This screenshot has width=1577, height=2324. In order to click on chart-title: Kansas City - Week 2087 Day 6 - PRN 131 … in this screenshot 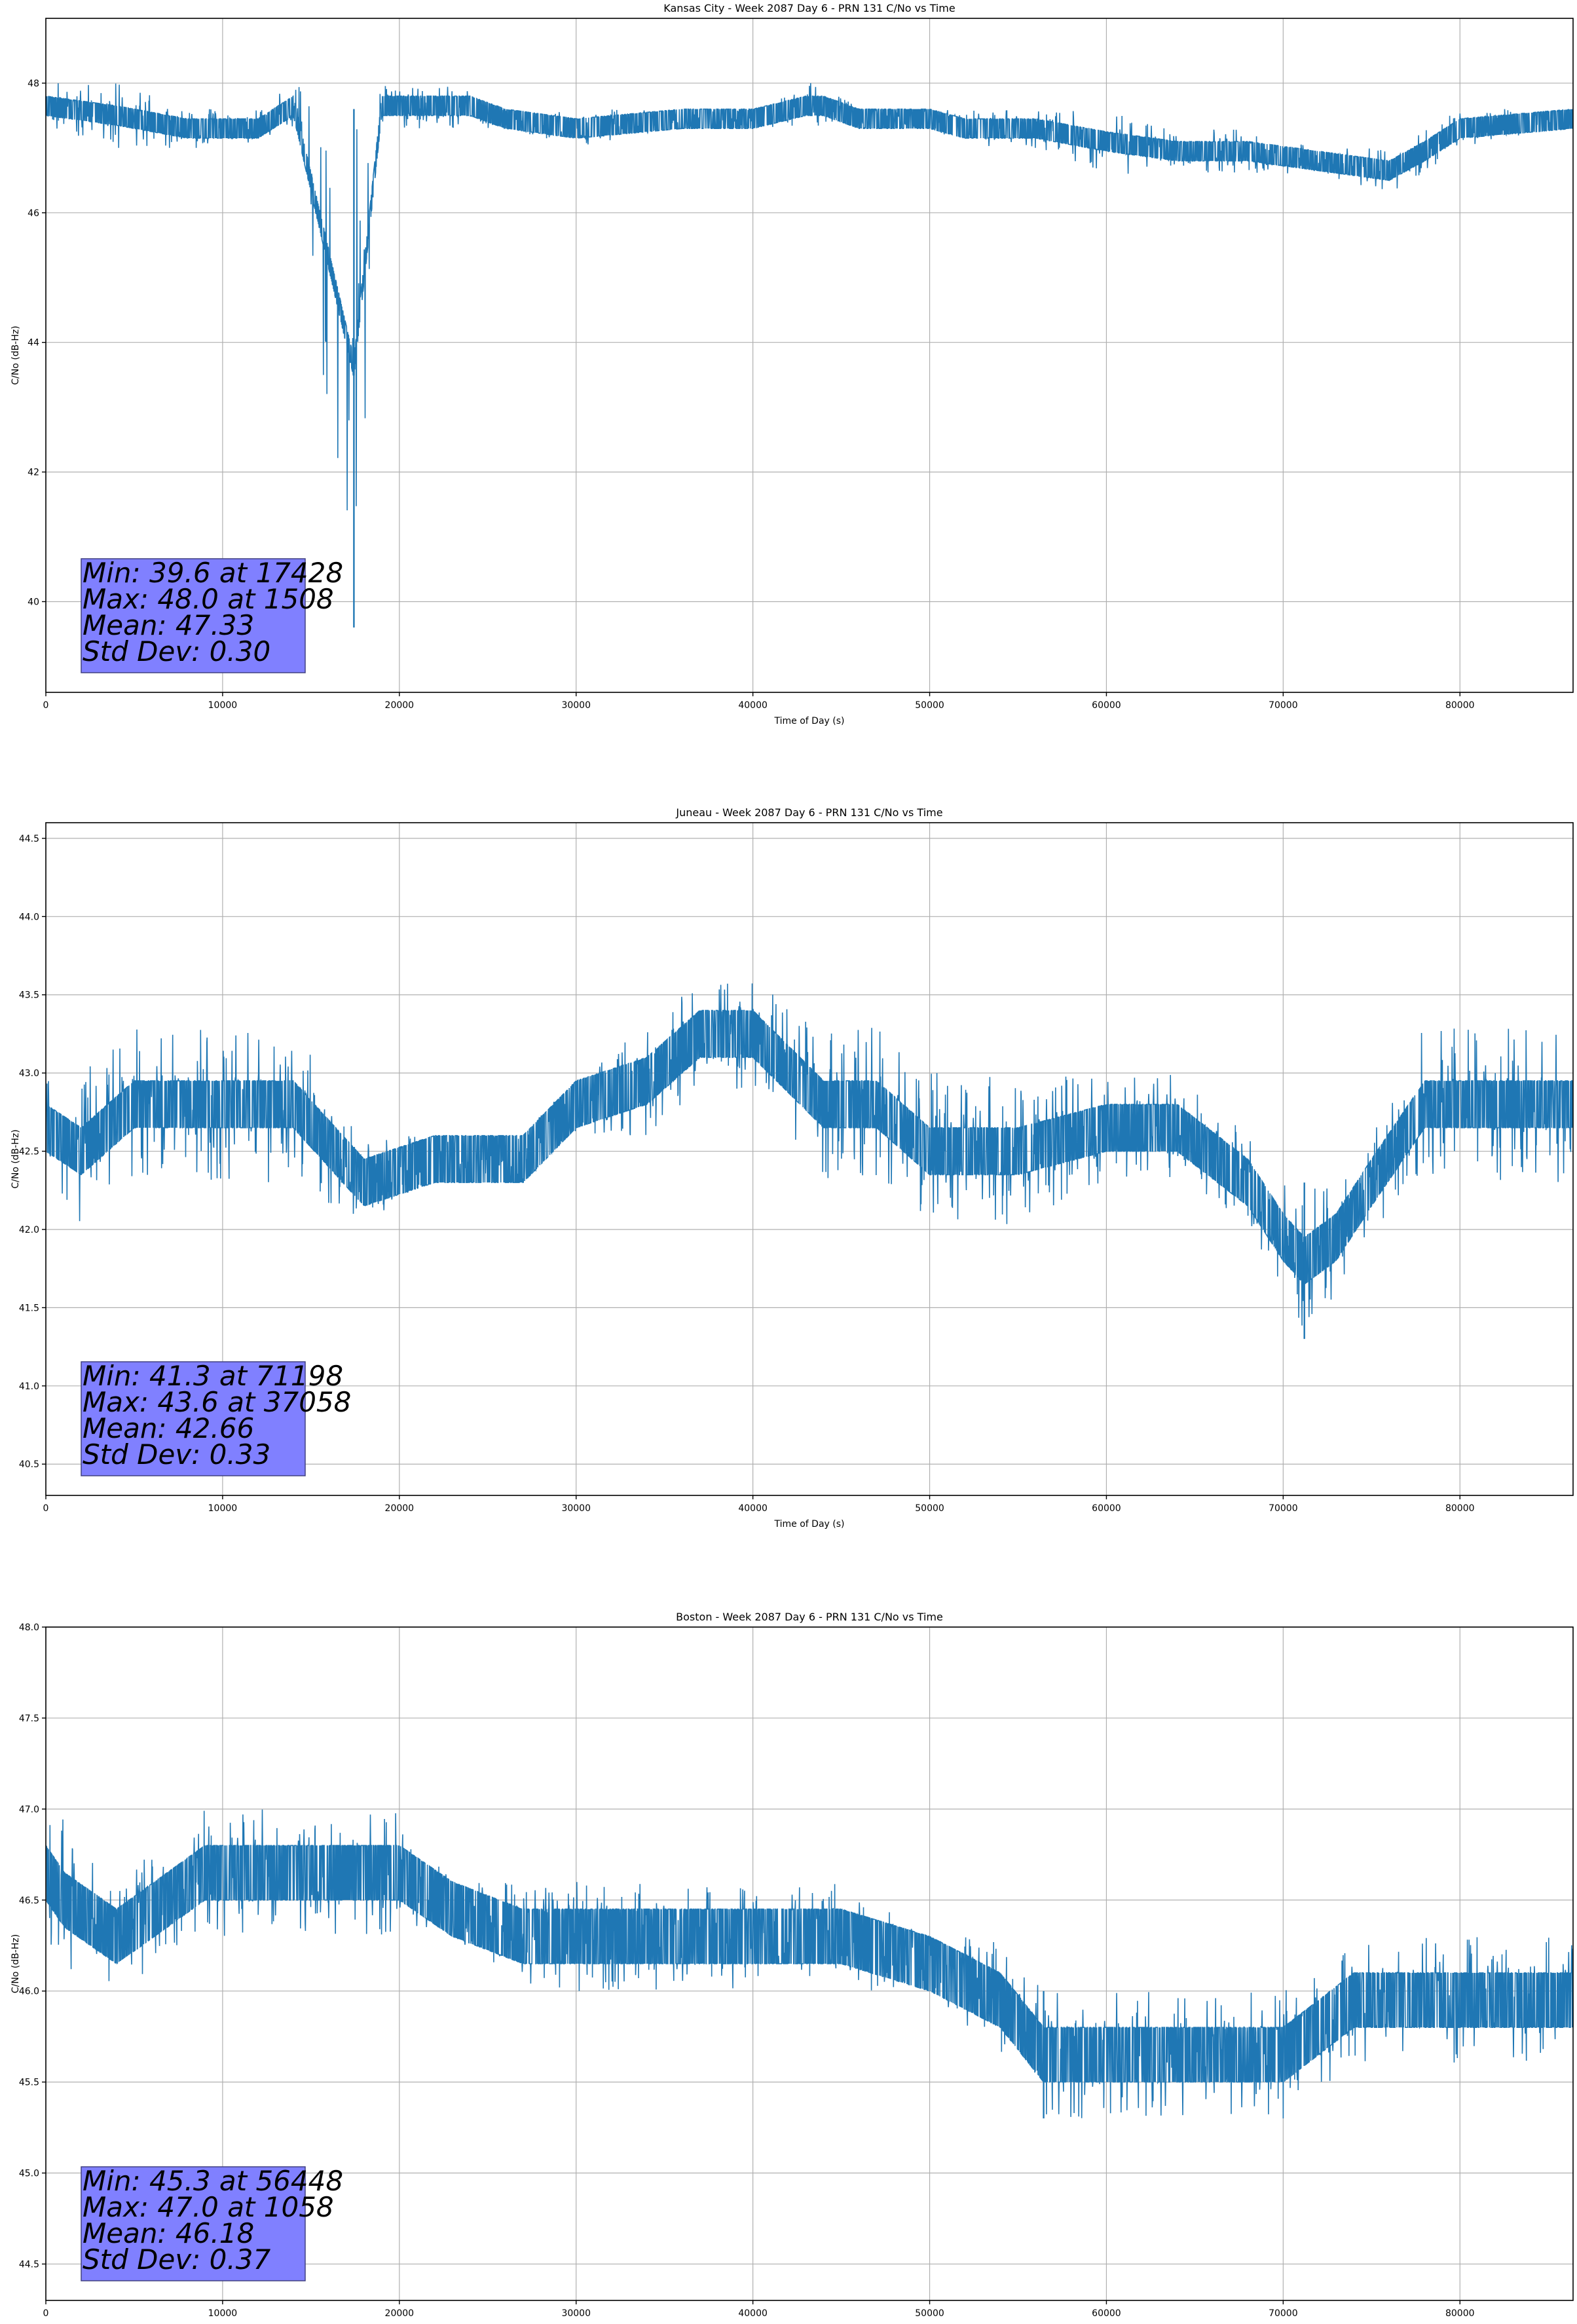, I will do `click(809, 8)`.